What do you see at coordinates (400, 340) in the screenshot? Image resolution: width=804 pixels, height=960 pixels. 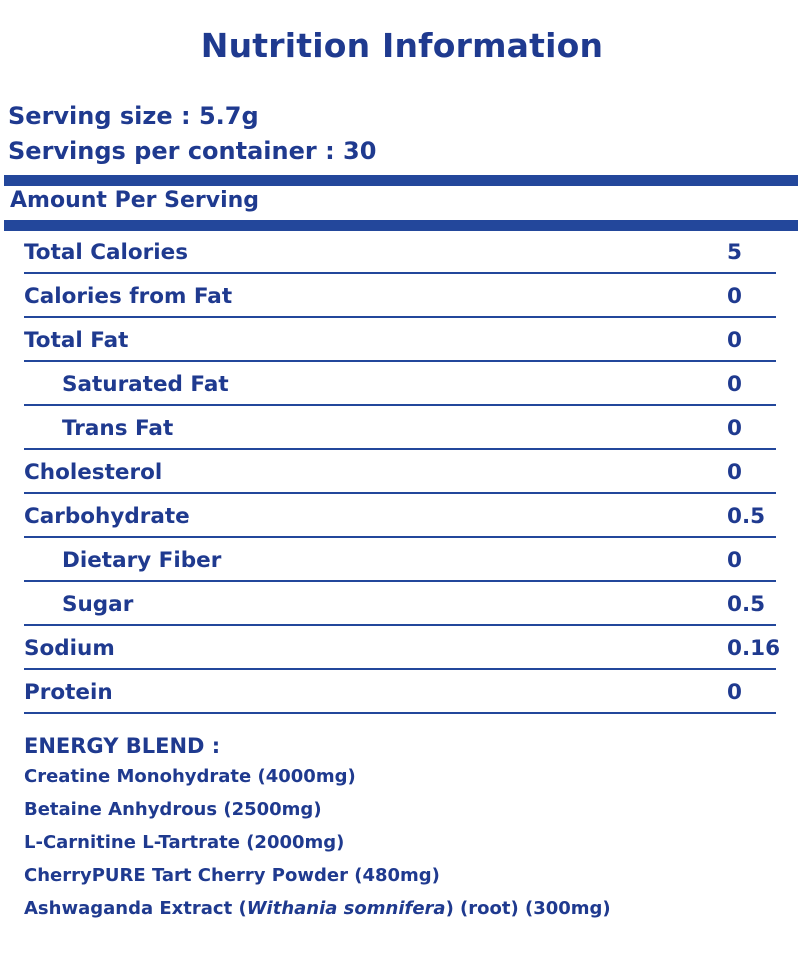 I see `nutrient-row: Total Fat 0` at bounding box center [400, 340].